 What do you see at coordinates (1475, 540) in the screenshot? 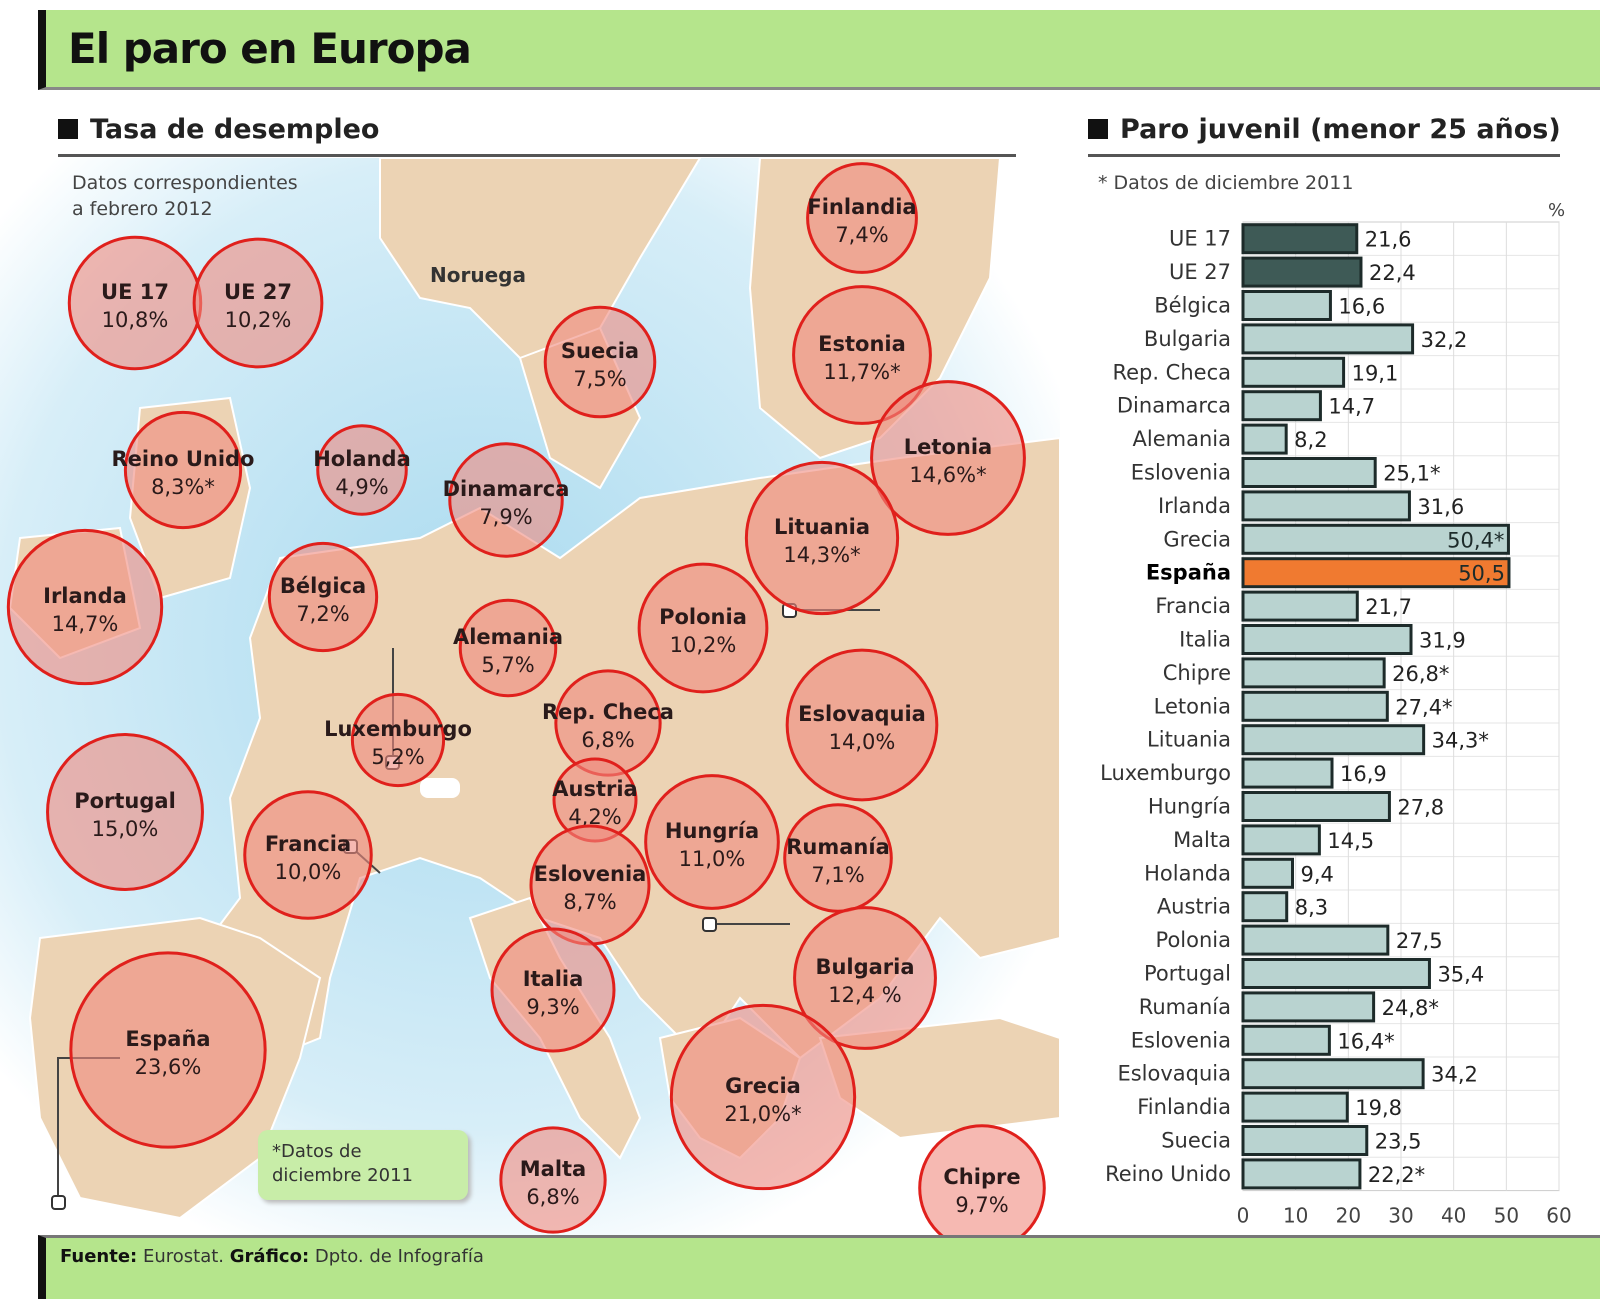
I see `data-label: 50,4*` at bounding box center [1475, 540].